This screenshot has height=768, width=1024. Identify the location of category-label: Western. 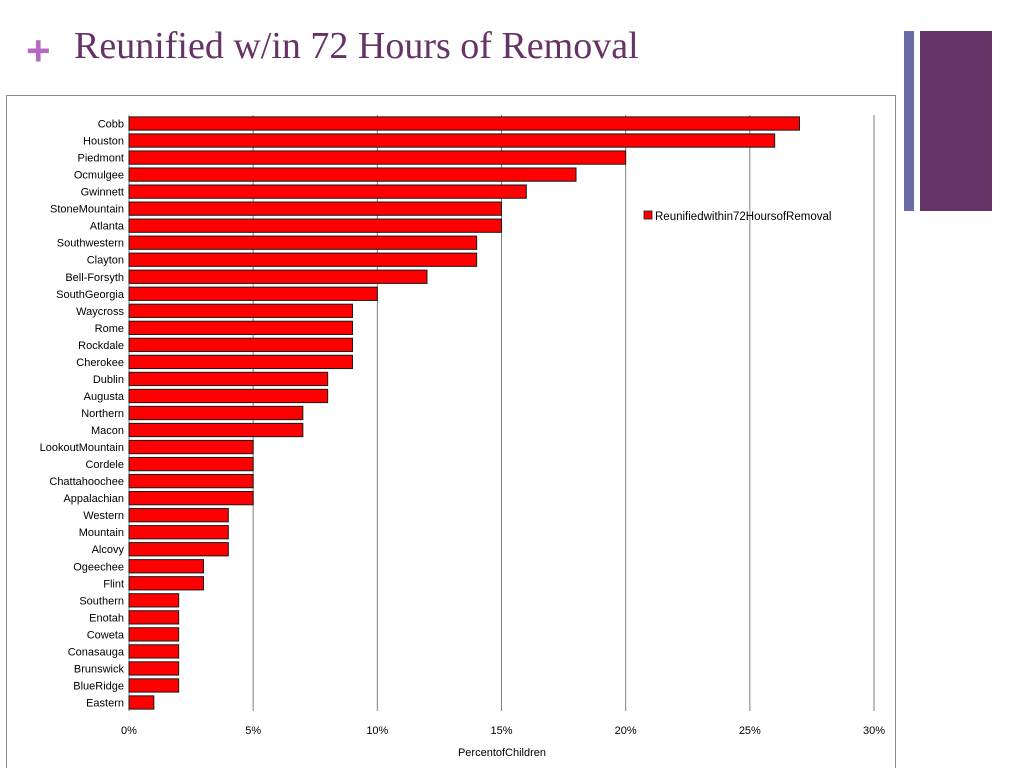
(103, 516).